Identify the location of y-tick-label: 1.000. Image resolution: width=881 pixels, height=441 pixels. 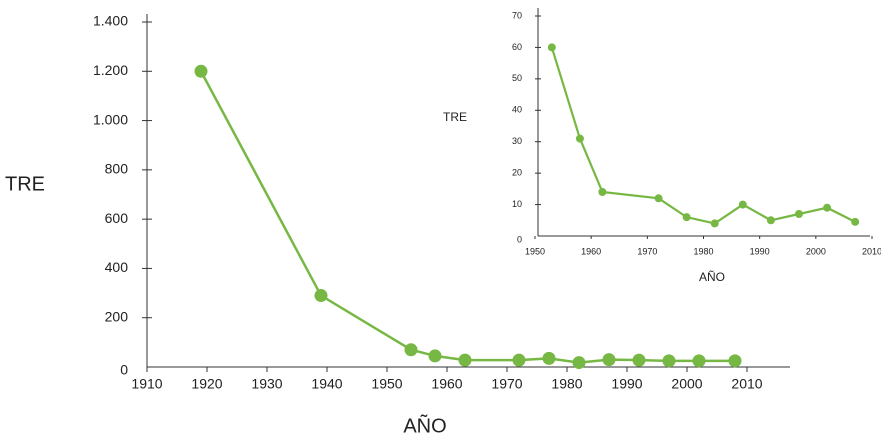
(110, 119).